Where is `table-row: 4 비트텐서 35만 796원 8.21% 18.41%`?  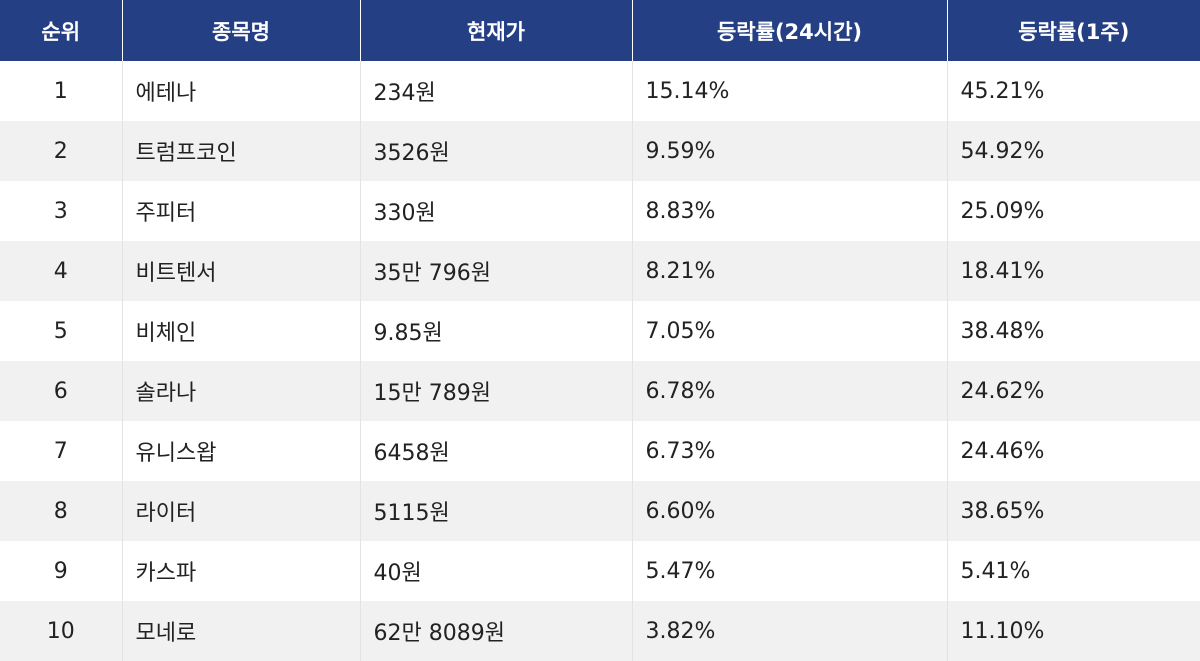
table-row: 4 비트텐서 35만 796원 8.21% 18.41% is located at coordinates (600, 271).